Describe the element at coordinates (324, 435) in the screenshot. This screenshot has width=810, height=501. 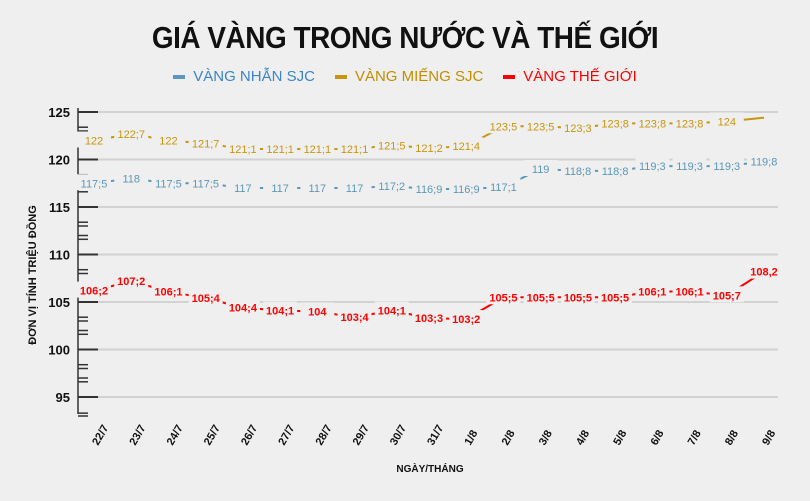
I see `x-tick-label: 28/7` at that location.